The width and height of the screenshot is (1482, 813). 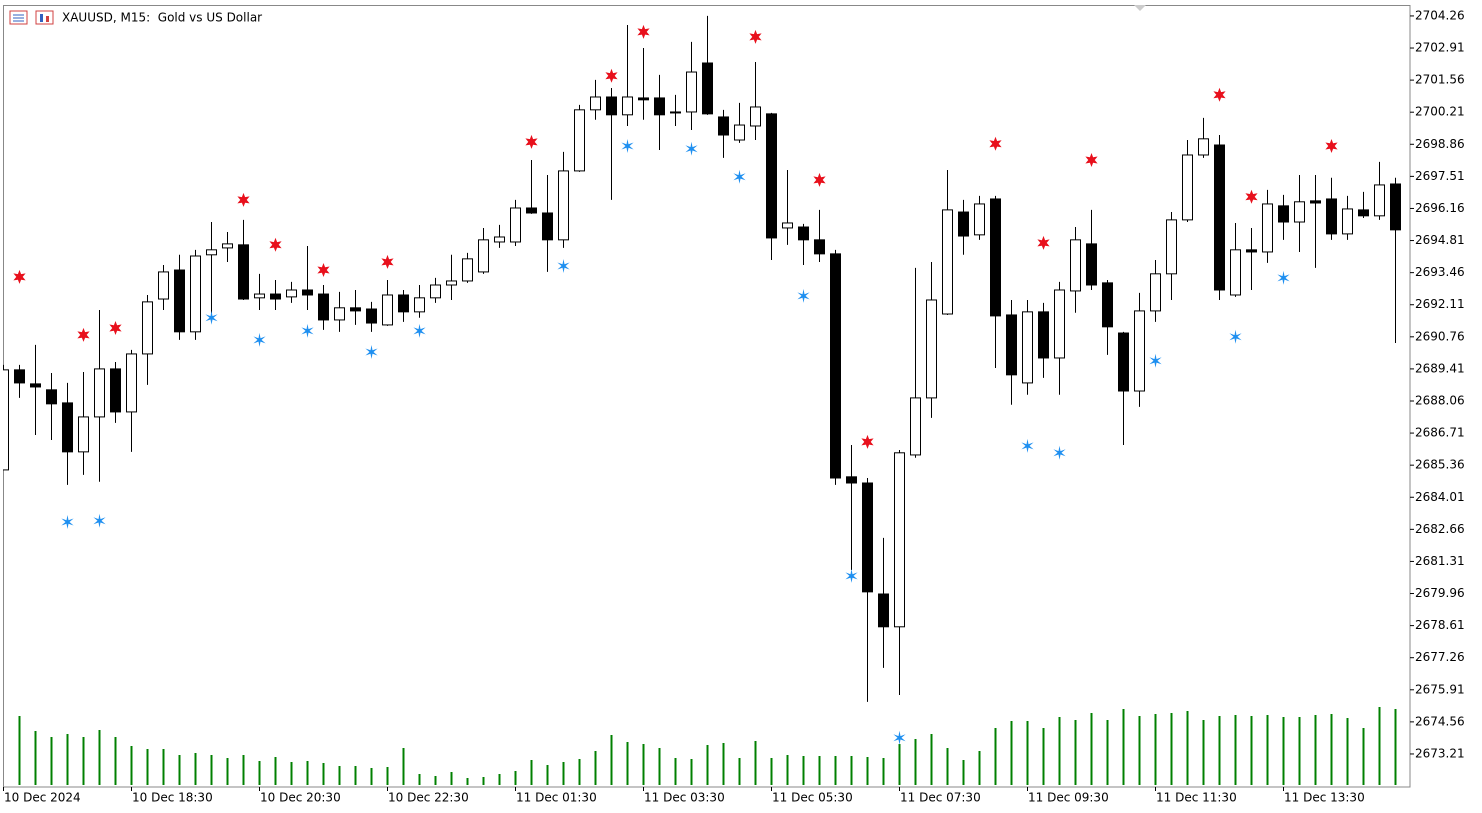 I want to click on y-tick-label: 2702.91, so click(x=1440, y=48).